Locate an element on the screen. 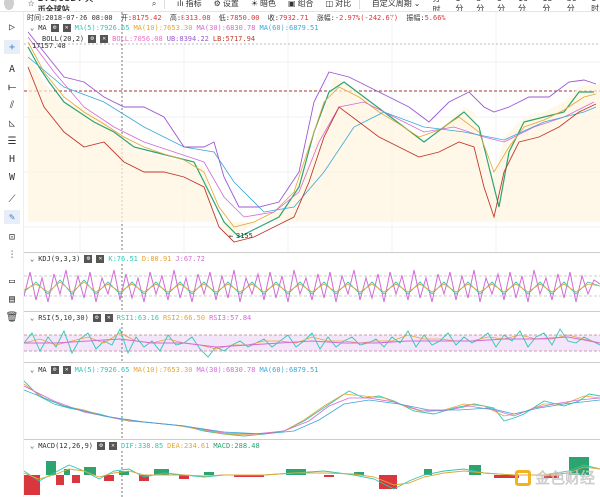  search-button: ⌕ is located at coordinates (154, 4).